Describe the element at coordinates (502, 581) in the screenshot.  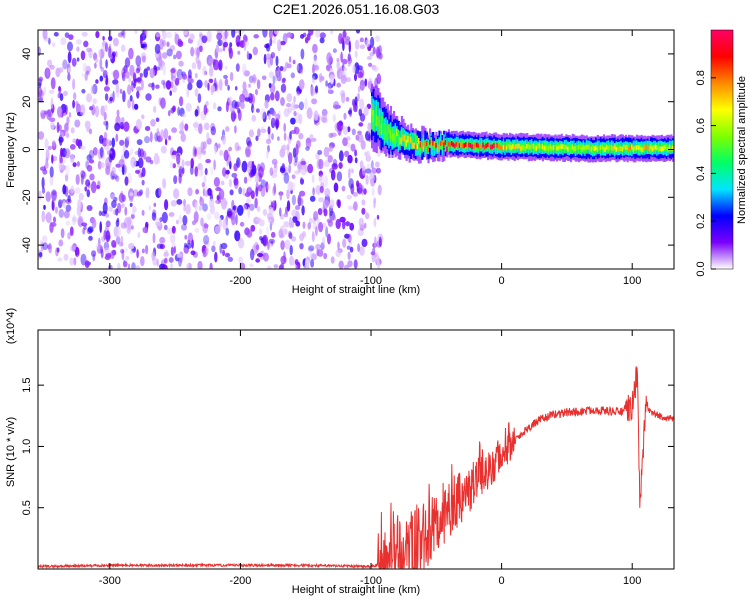
I see `x-tick-label: 0` at that location.